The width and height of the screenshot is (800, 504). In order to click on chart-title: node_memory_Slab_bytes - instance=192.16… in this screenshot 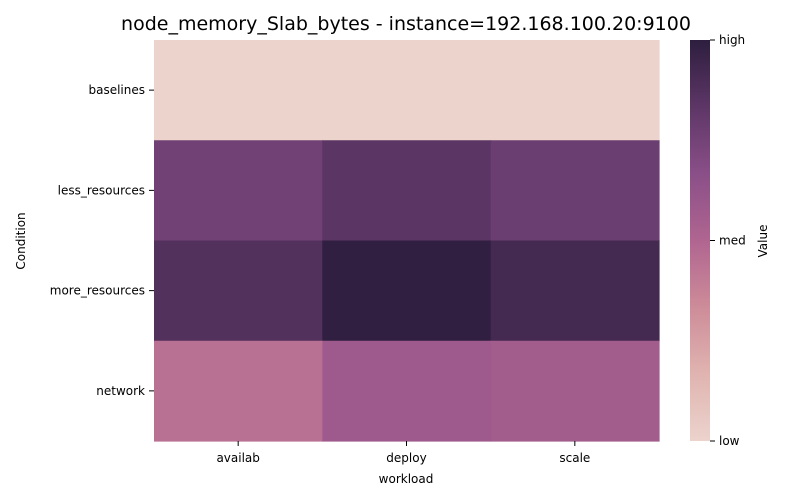, I will do `click(406, 24)`.